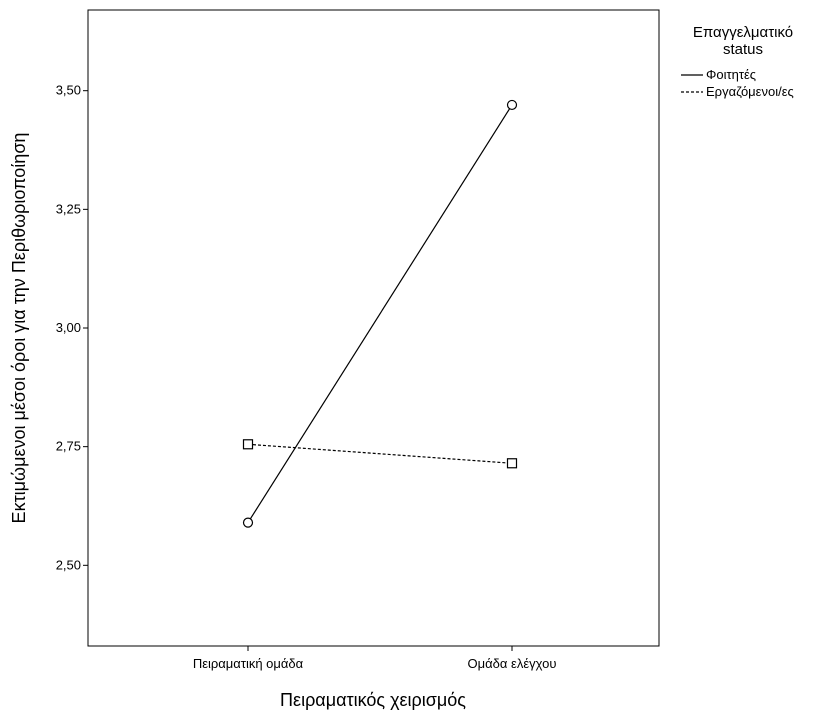 The image size is (819, 713). I want to click on legend-items: Φοιτητές Εργαζόμενοι/ες, so click(737, 83).